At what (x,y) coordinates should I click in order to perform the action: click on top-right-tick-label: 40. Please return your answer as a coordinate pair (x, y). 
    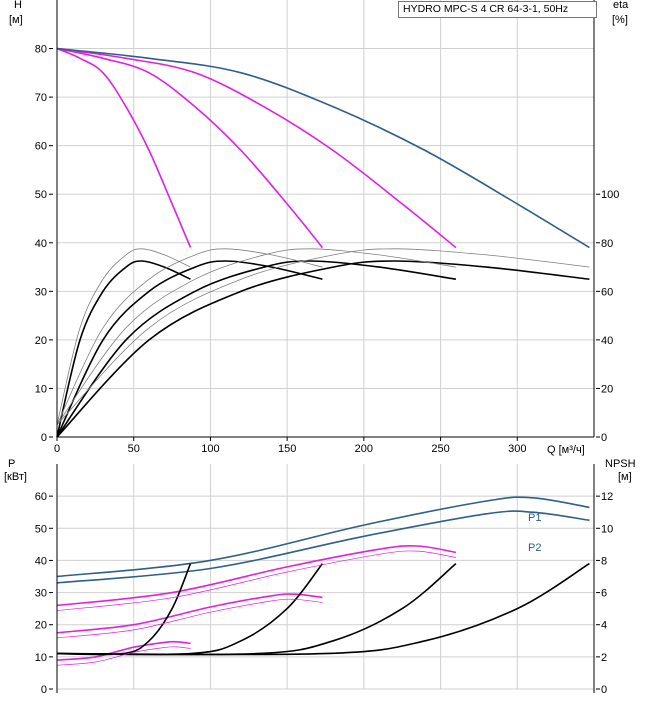
    Looking at the image, I should click on (607, 341).